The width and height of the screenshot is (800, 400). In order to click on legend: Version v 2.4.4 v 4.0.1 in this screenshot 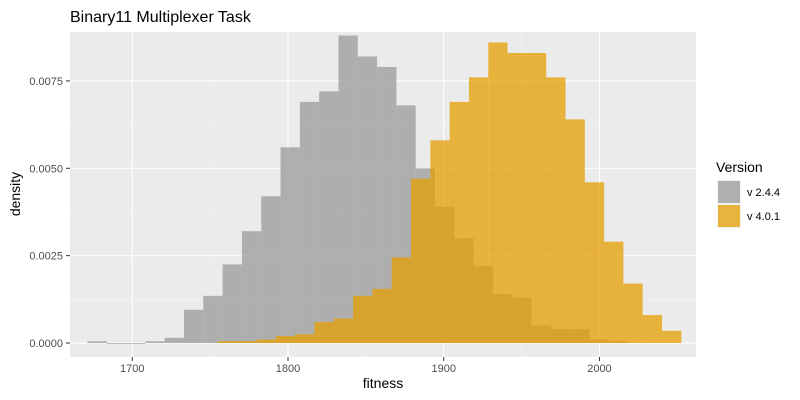, I will do `click(748, 193)`.